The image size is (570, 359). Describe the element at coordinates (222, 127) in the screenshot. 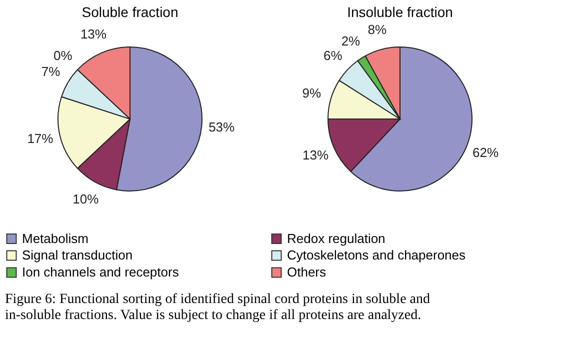

I see `data-label: 53%` at that location.